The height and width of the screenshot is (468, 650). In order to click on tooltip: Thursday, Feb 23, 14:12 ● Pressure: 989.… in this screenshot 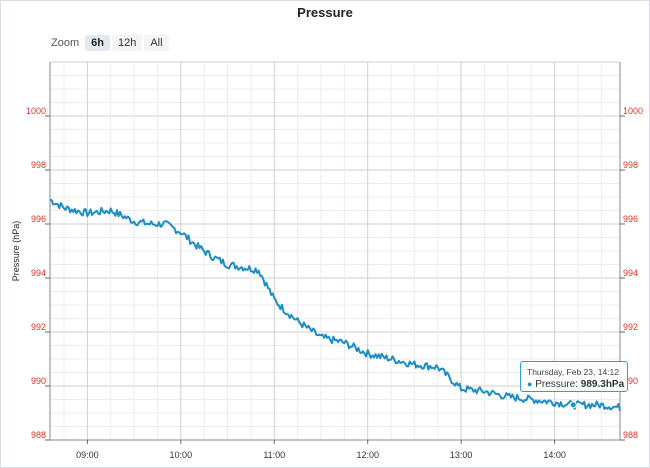, I will do `click(574, 376)`.